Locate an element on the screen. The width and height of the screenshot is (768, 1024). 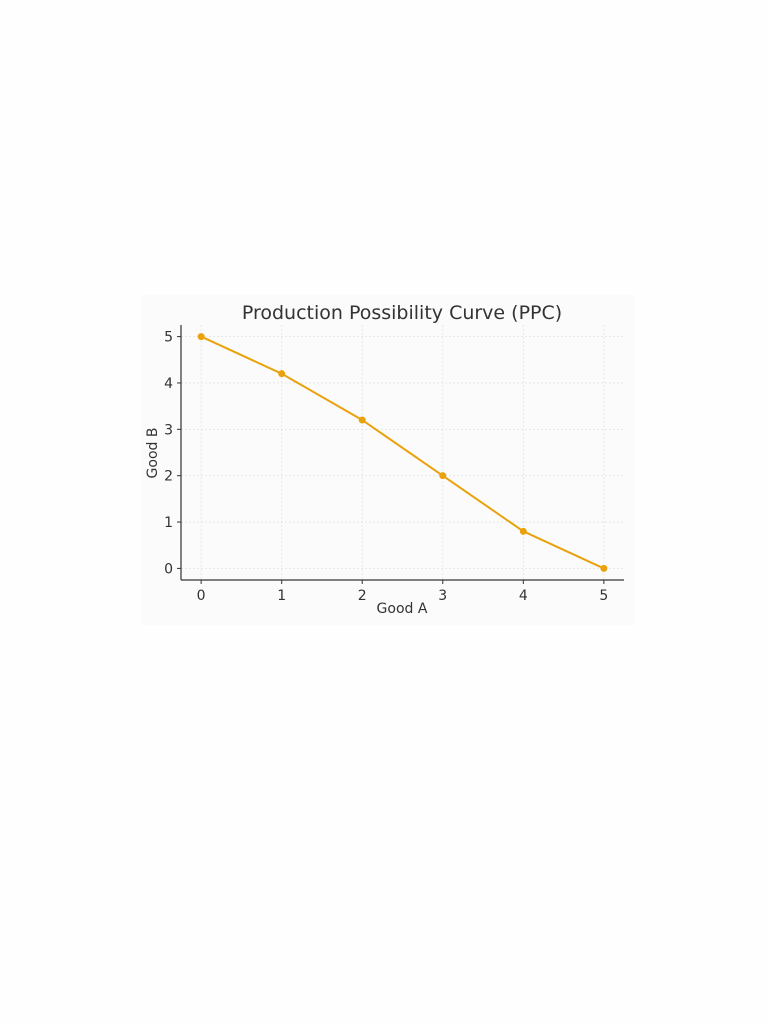
chart-title: Production Possibility Curve (PPC) is located at coordinates (402, 313).